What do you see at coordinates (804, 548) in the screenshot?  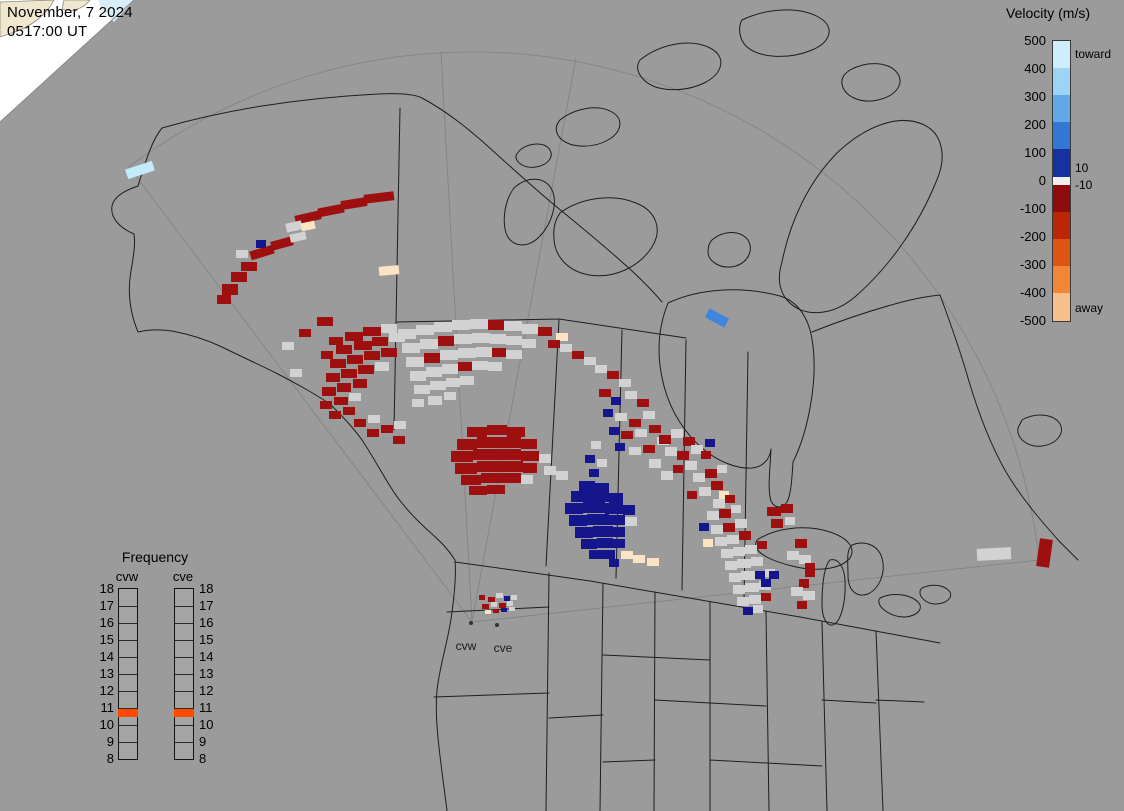 I see `lake-superior` at bounding box center [804, 548].